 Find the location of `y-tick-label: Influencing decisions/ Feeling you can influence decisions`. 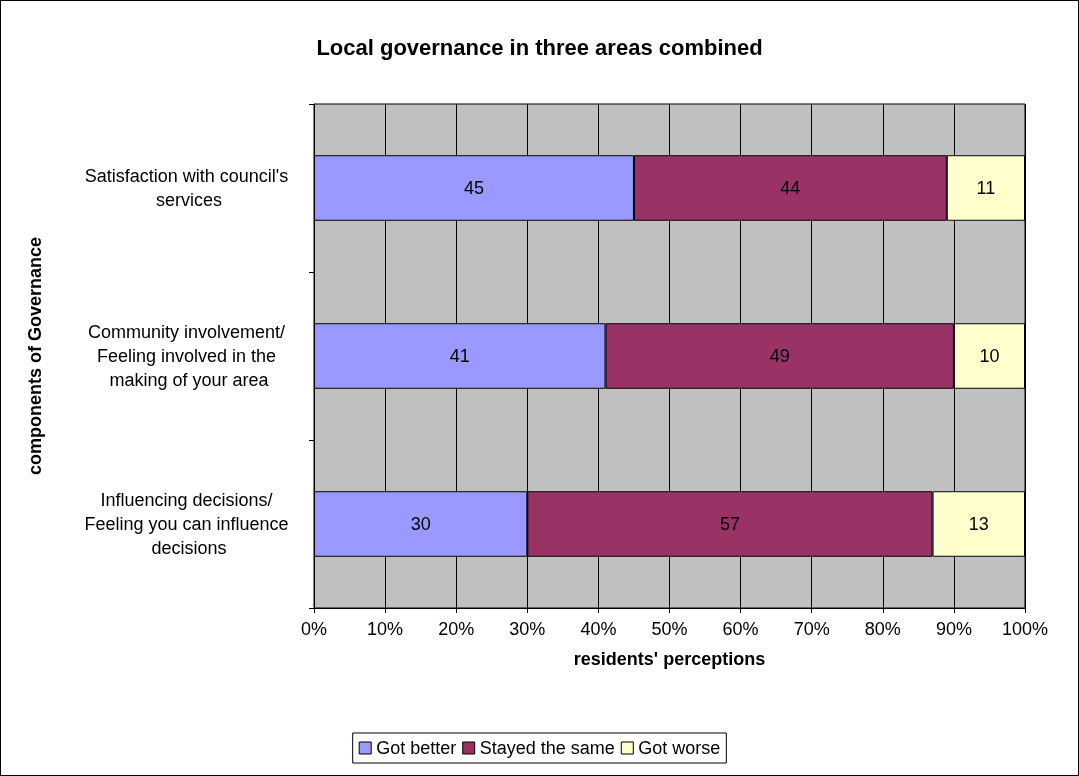

y-tick-label: Influencing decisions/ Feeling you can influence decisions is located at coordinates (189, 524).